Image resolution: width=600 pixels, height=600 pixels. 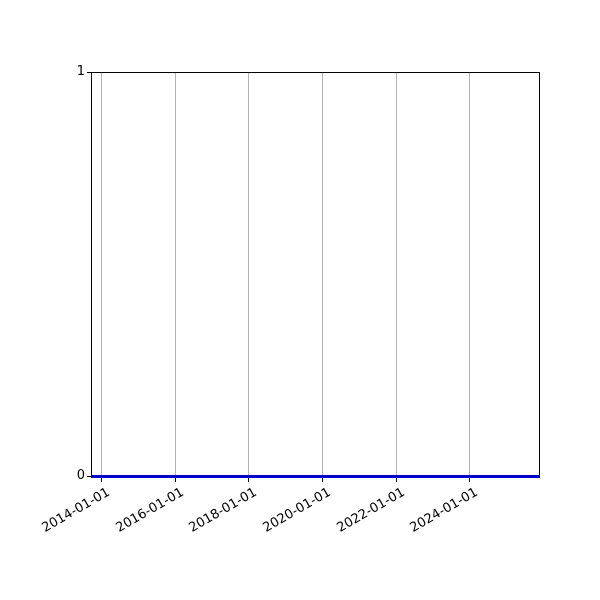 What do you see at coordinates (297, 510) in the screenshot?
I see `x-tick-label: 2020-01-01` at bounding box center [297, 510].